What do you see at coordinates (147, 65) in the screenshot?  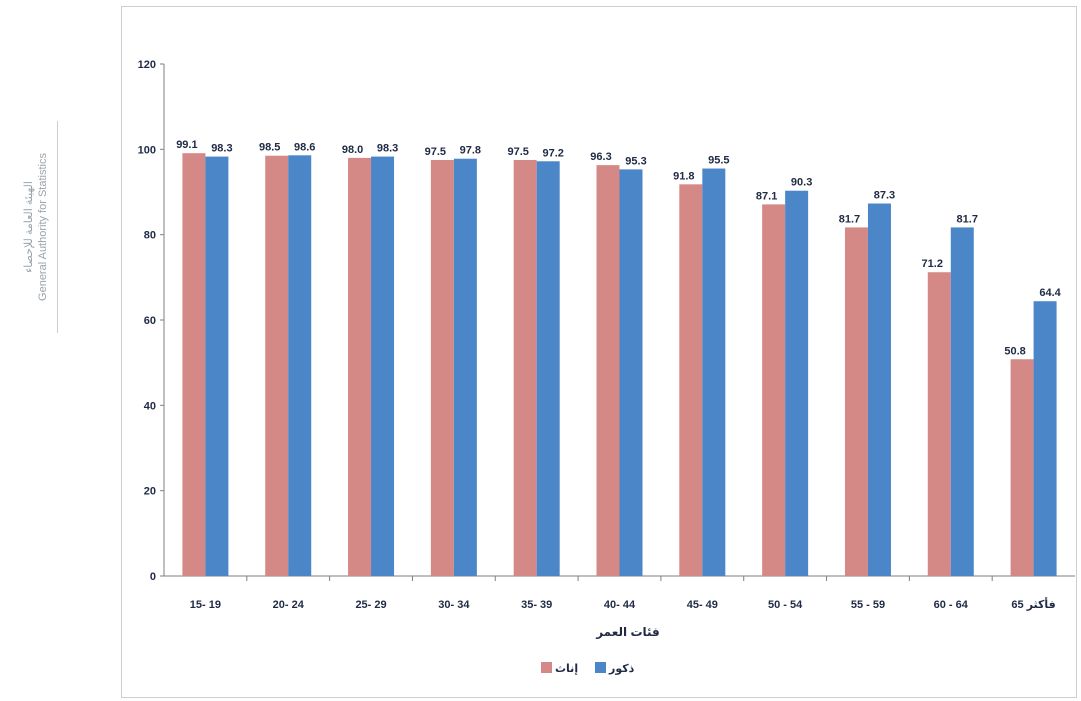 I see `y-tick-label: 120` at bounding box center [147, 65].